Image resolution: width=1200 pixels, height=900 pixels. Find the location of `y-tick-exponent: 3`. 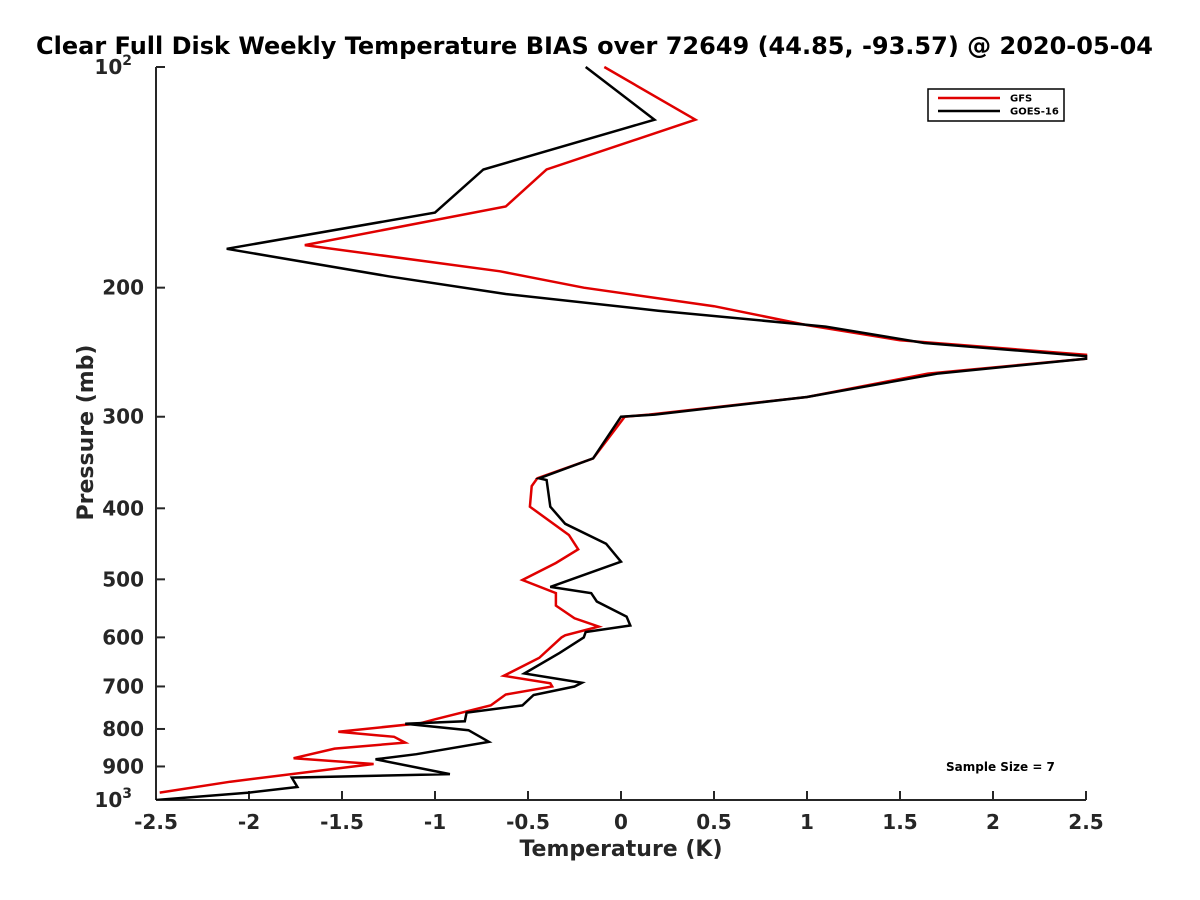

y-tick-exponent: 3 is located at coordinates (127, 794).